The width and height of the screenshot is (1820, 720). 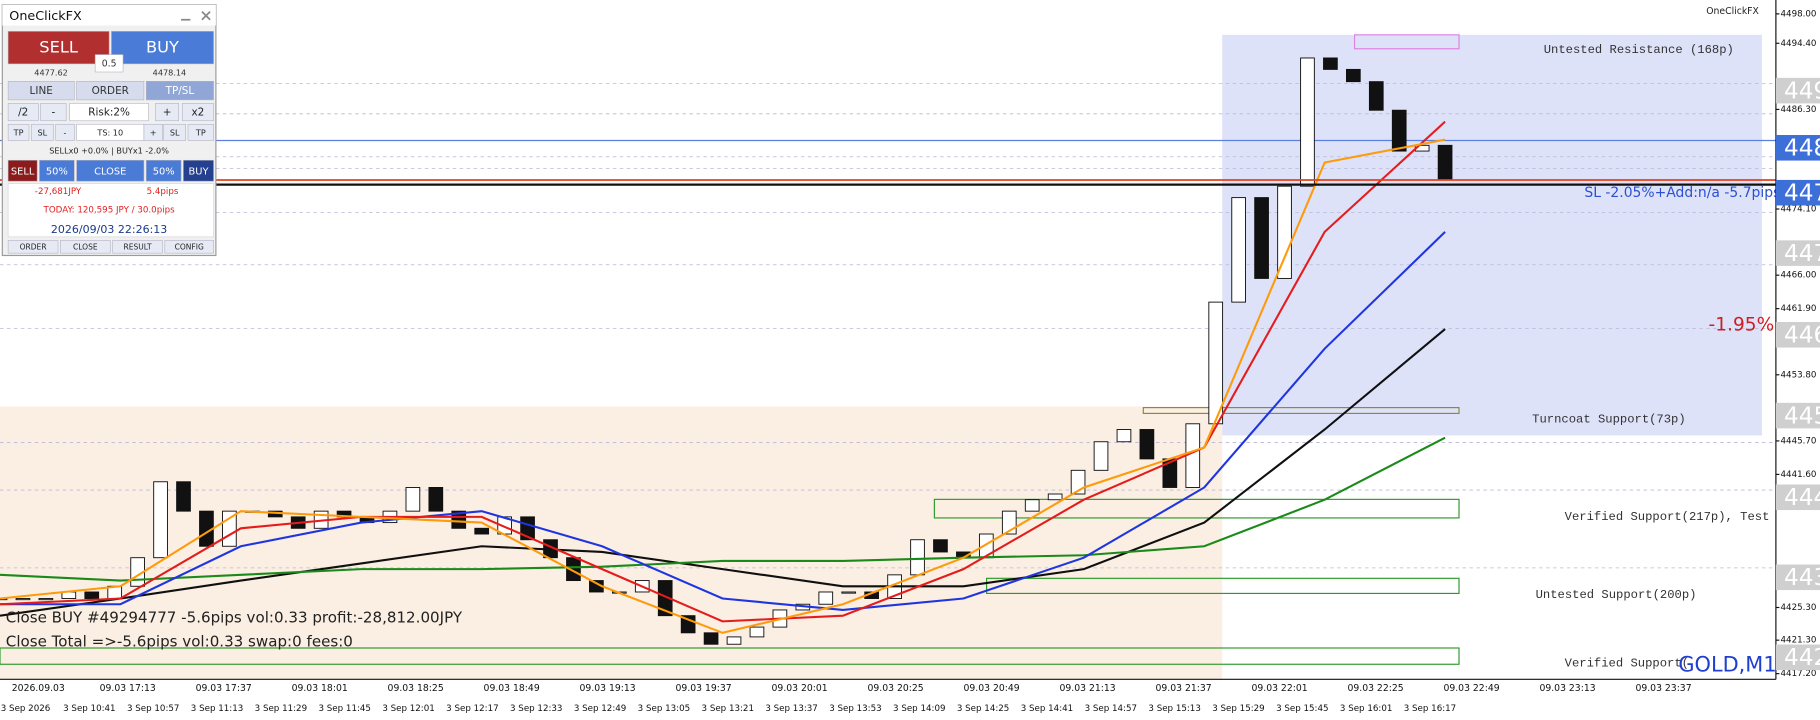 I want to click on zone-label: Verified Support(217p), Test C, so click(x=1674, y=517).